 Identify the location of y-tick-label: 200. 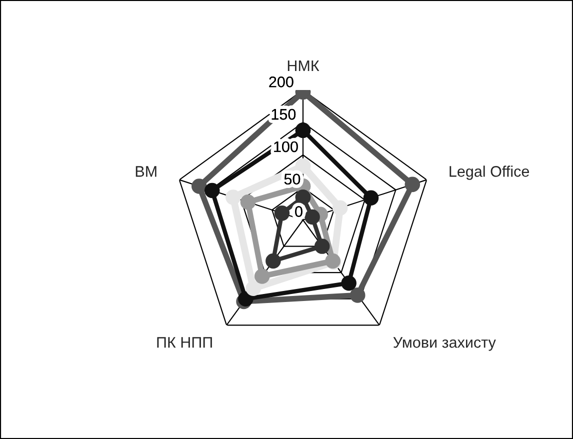
(281, 82).